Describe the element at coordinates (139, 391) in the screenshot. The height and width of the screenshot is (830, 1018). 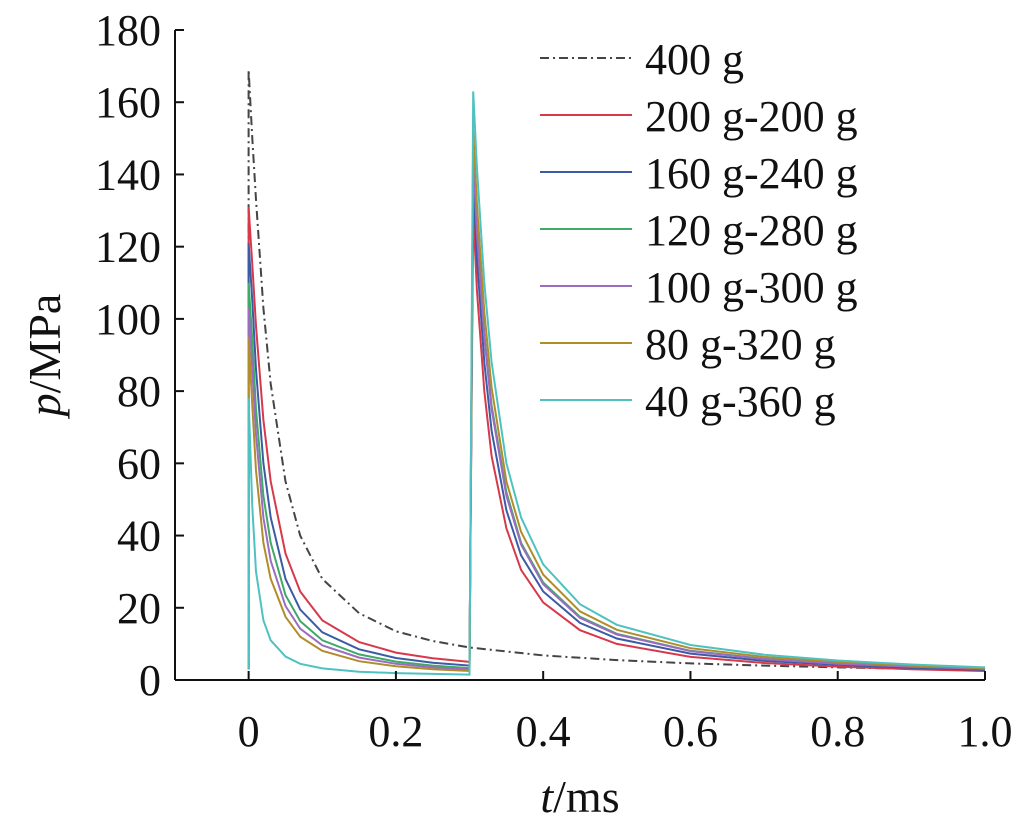
I see `y-tick-label: 80` at that location.